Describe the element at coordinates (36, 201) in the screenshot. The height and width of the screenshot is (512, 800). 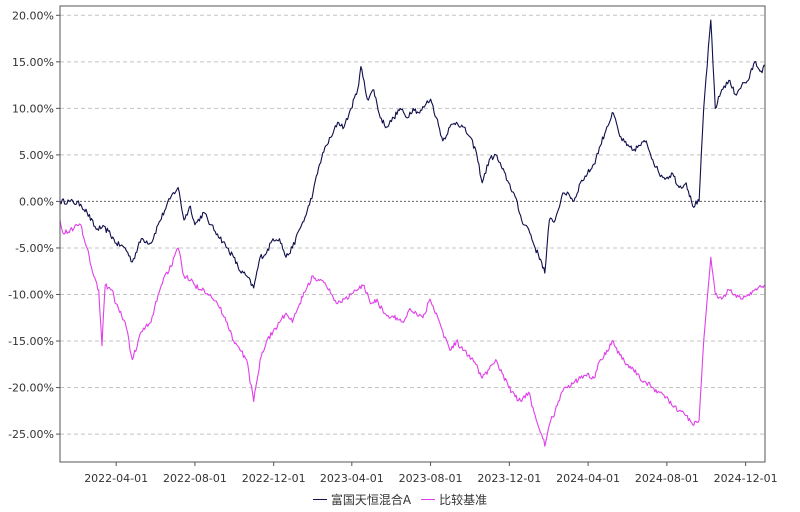
I see `y-tick-label: 0.00%` at that location.